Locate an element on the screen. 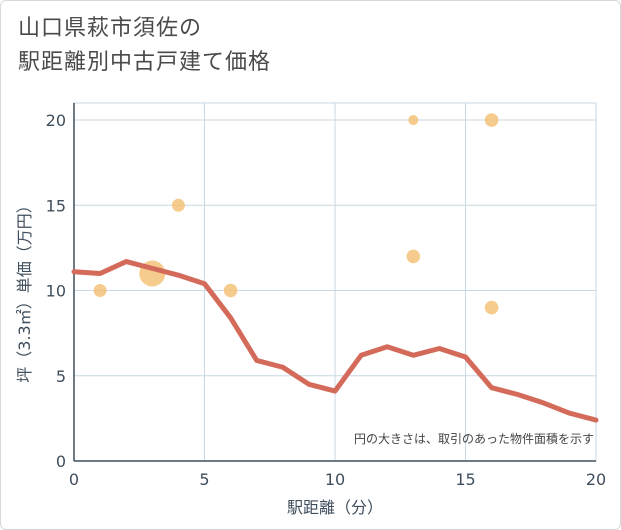  chart-title-line1: 山口県萩市須佐の is located at coordinates (110, 28).